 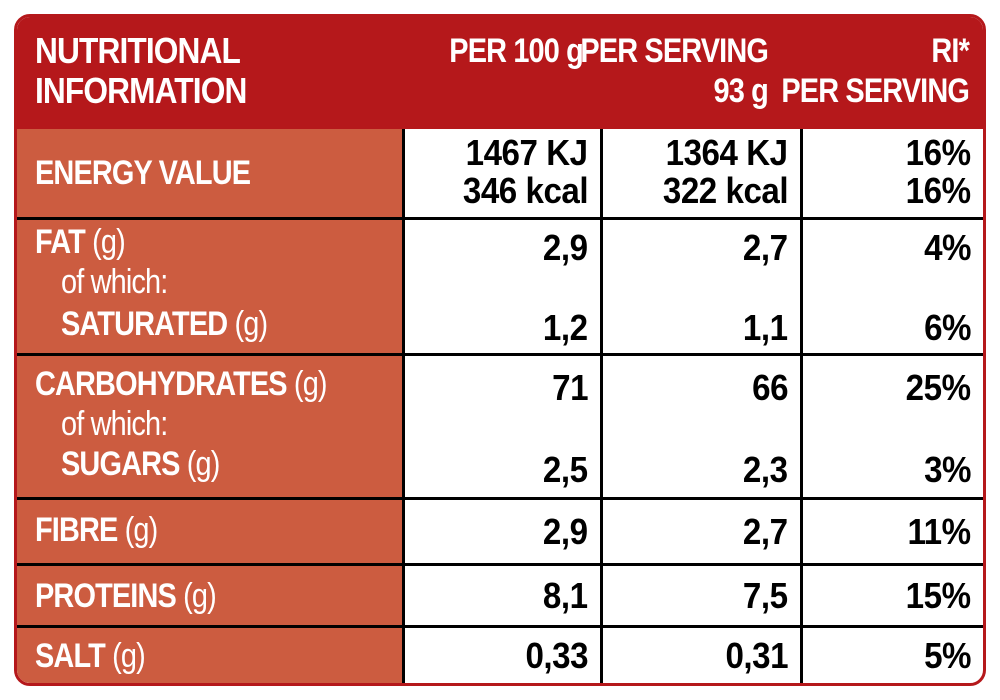 What do you see at coordinates (211, 286) in the screenshot?
I see `row-label-cell: FAT (g) of which: SATURATED (g)` at bounding box center [211, 286].